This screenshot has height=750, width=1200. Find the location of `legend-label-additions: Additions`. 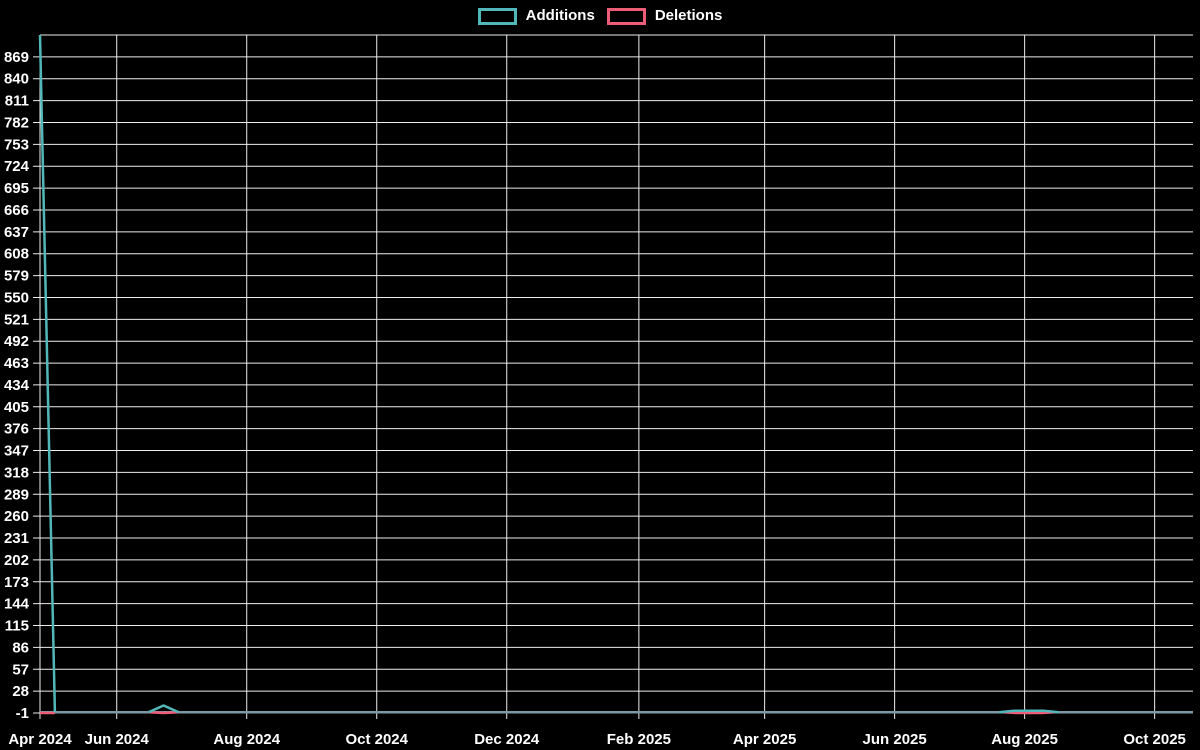

legend-label-additions: Additions is located at coordinates (560, 15).